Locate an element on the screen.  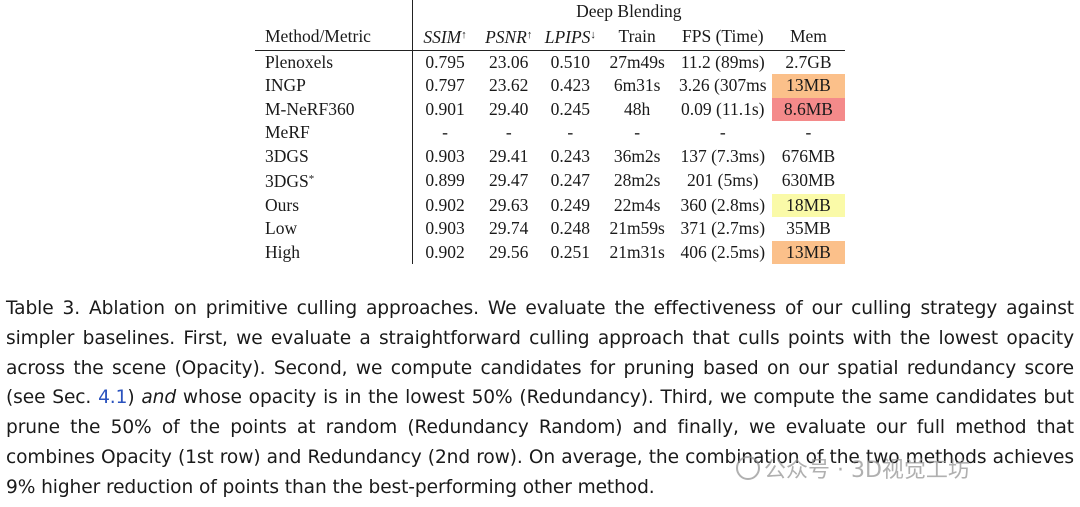
cell-mem: 630MB is located at coordinates (808, 181).